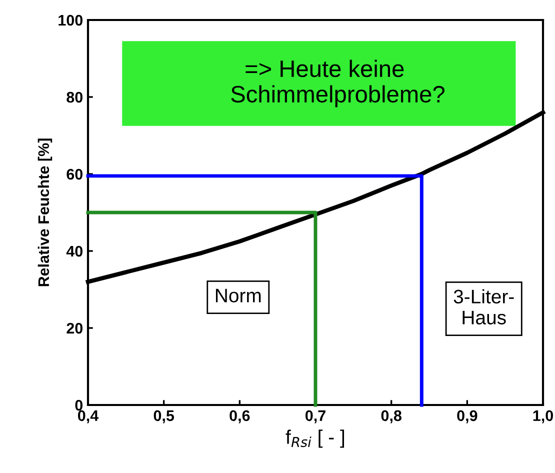  What do you see at coordinates (74, 328) in the screenshot?
I see `y-tick-label: 20` at bounding box center [74, 328].